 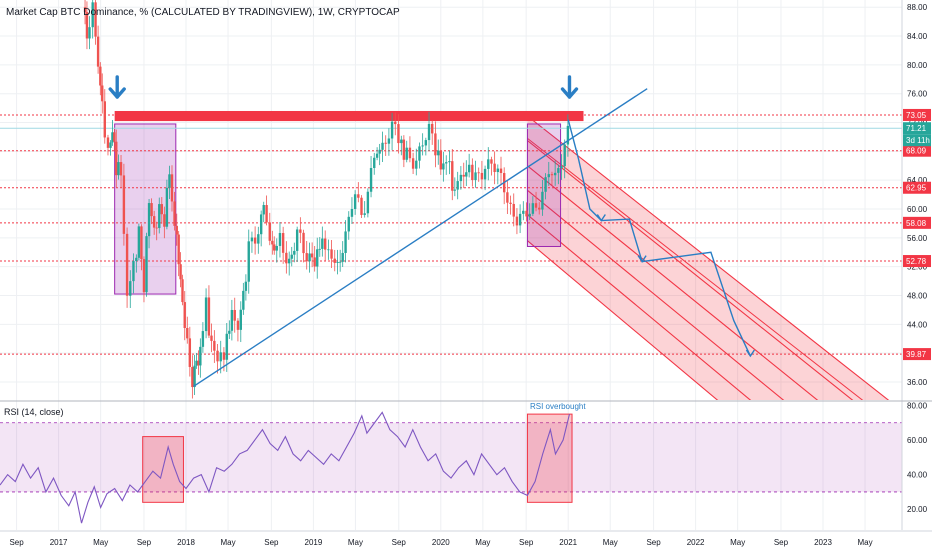 I want to click on x-tick-label: 2017, so click(x=59, y=542).